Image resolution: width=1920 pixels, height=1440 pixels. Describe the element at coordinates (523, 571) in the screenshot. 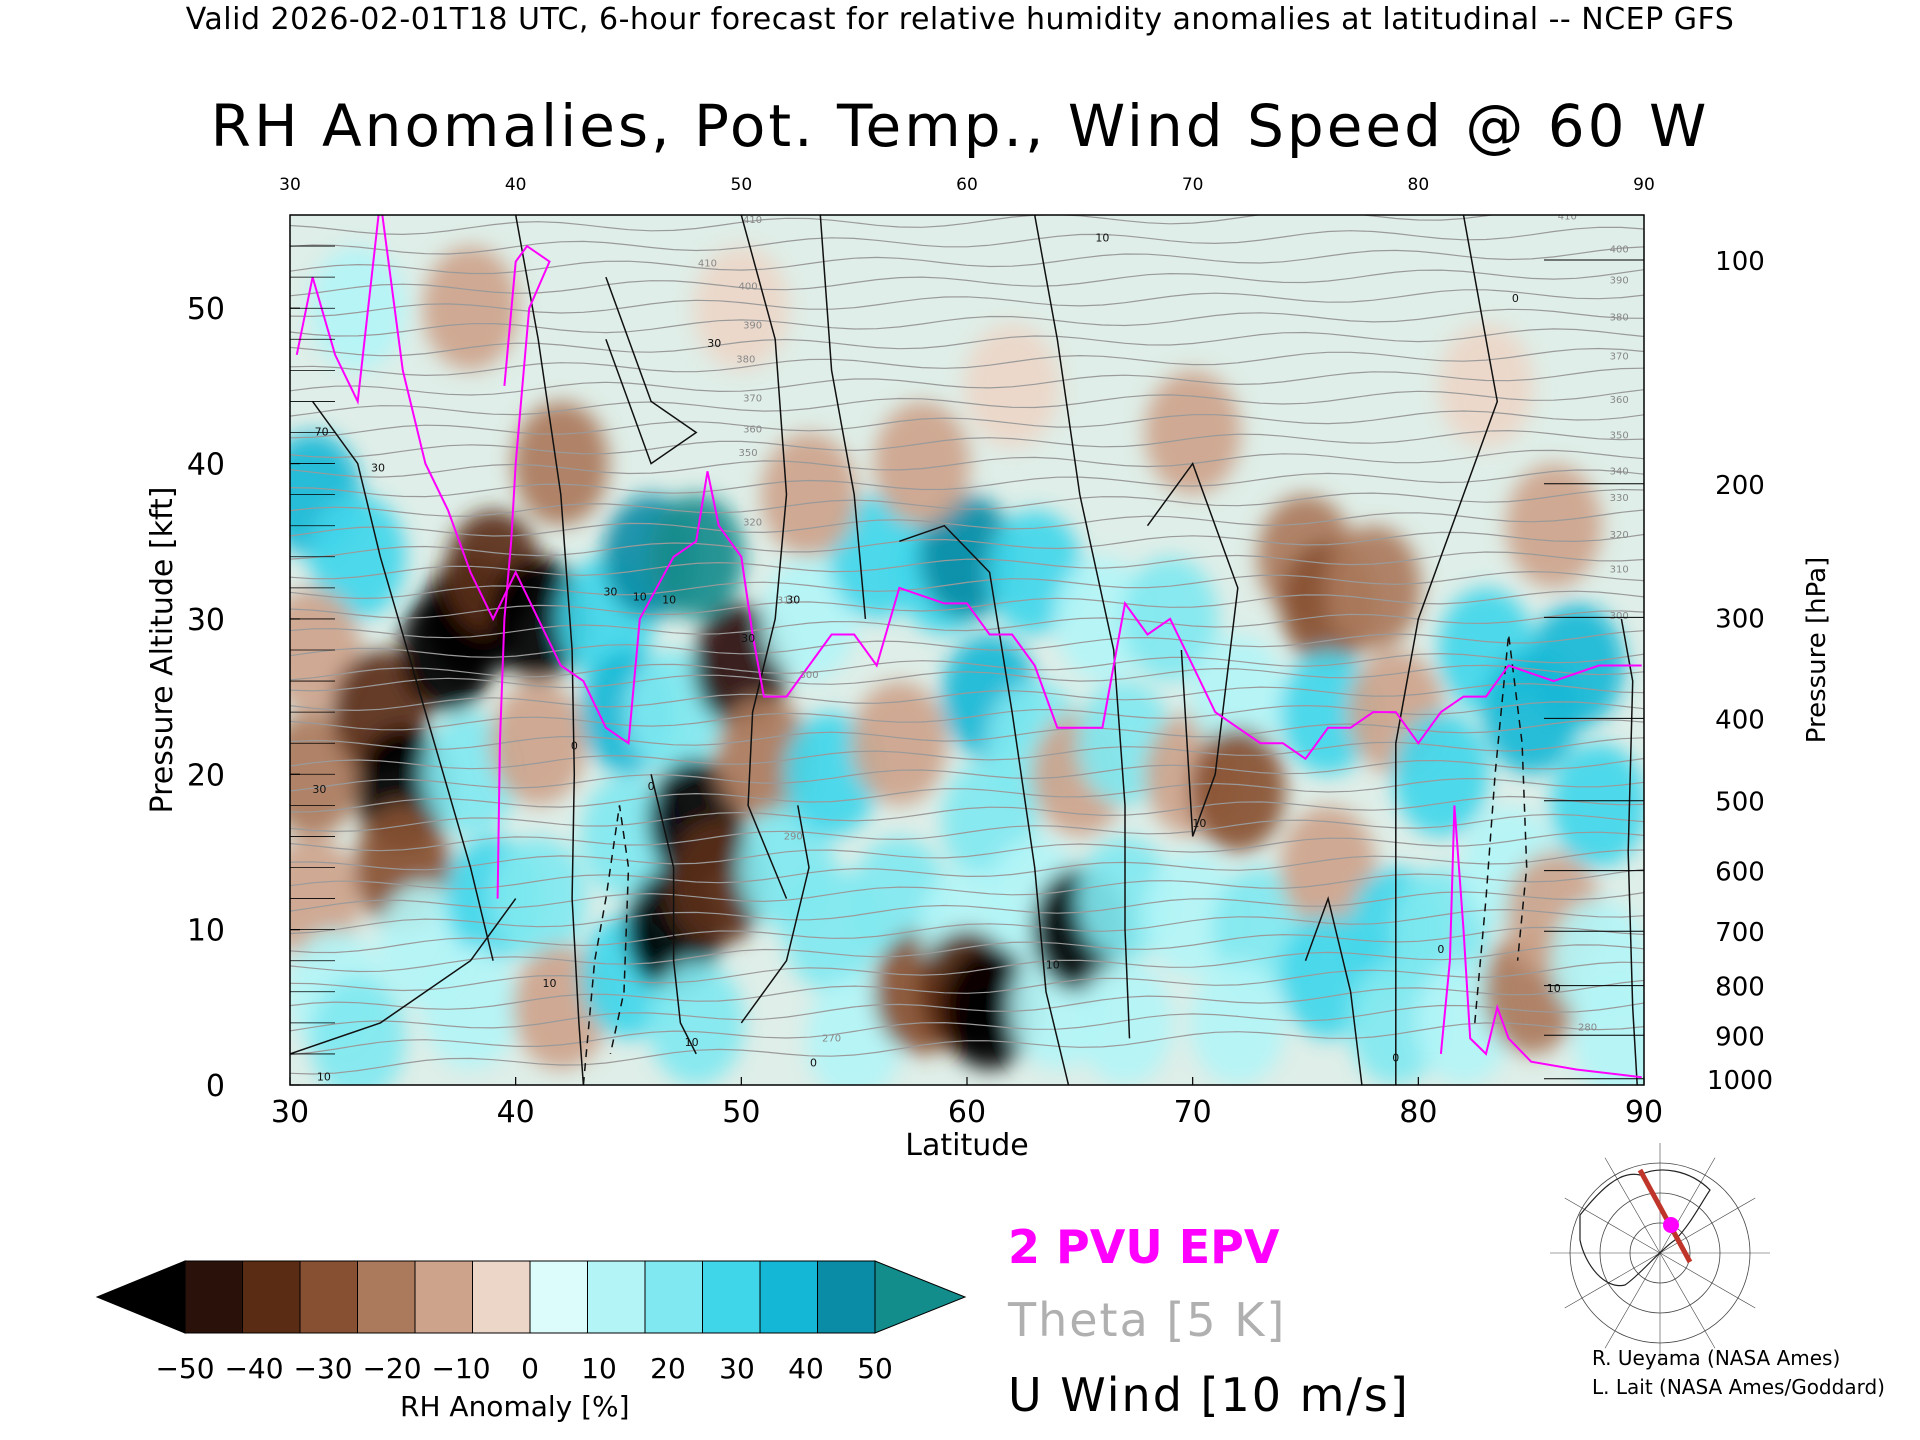

I see `epv-line` at that location.